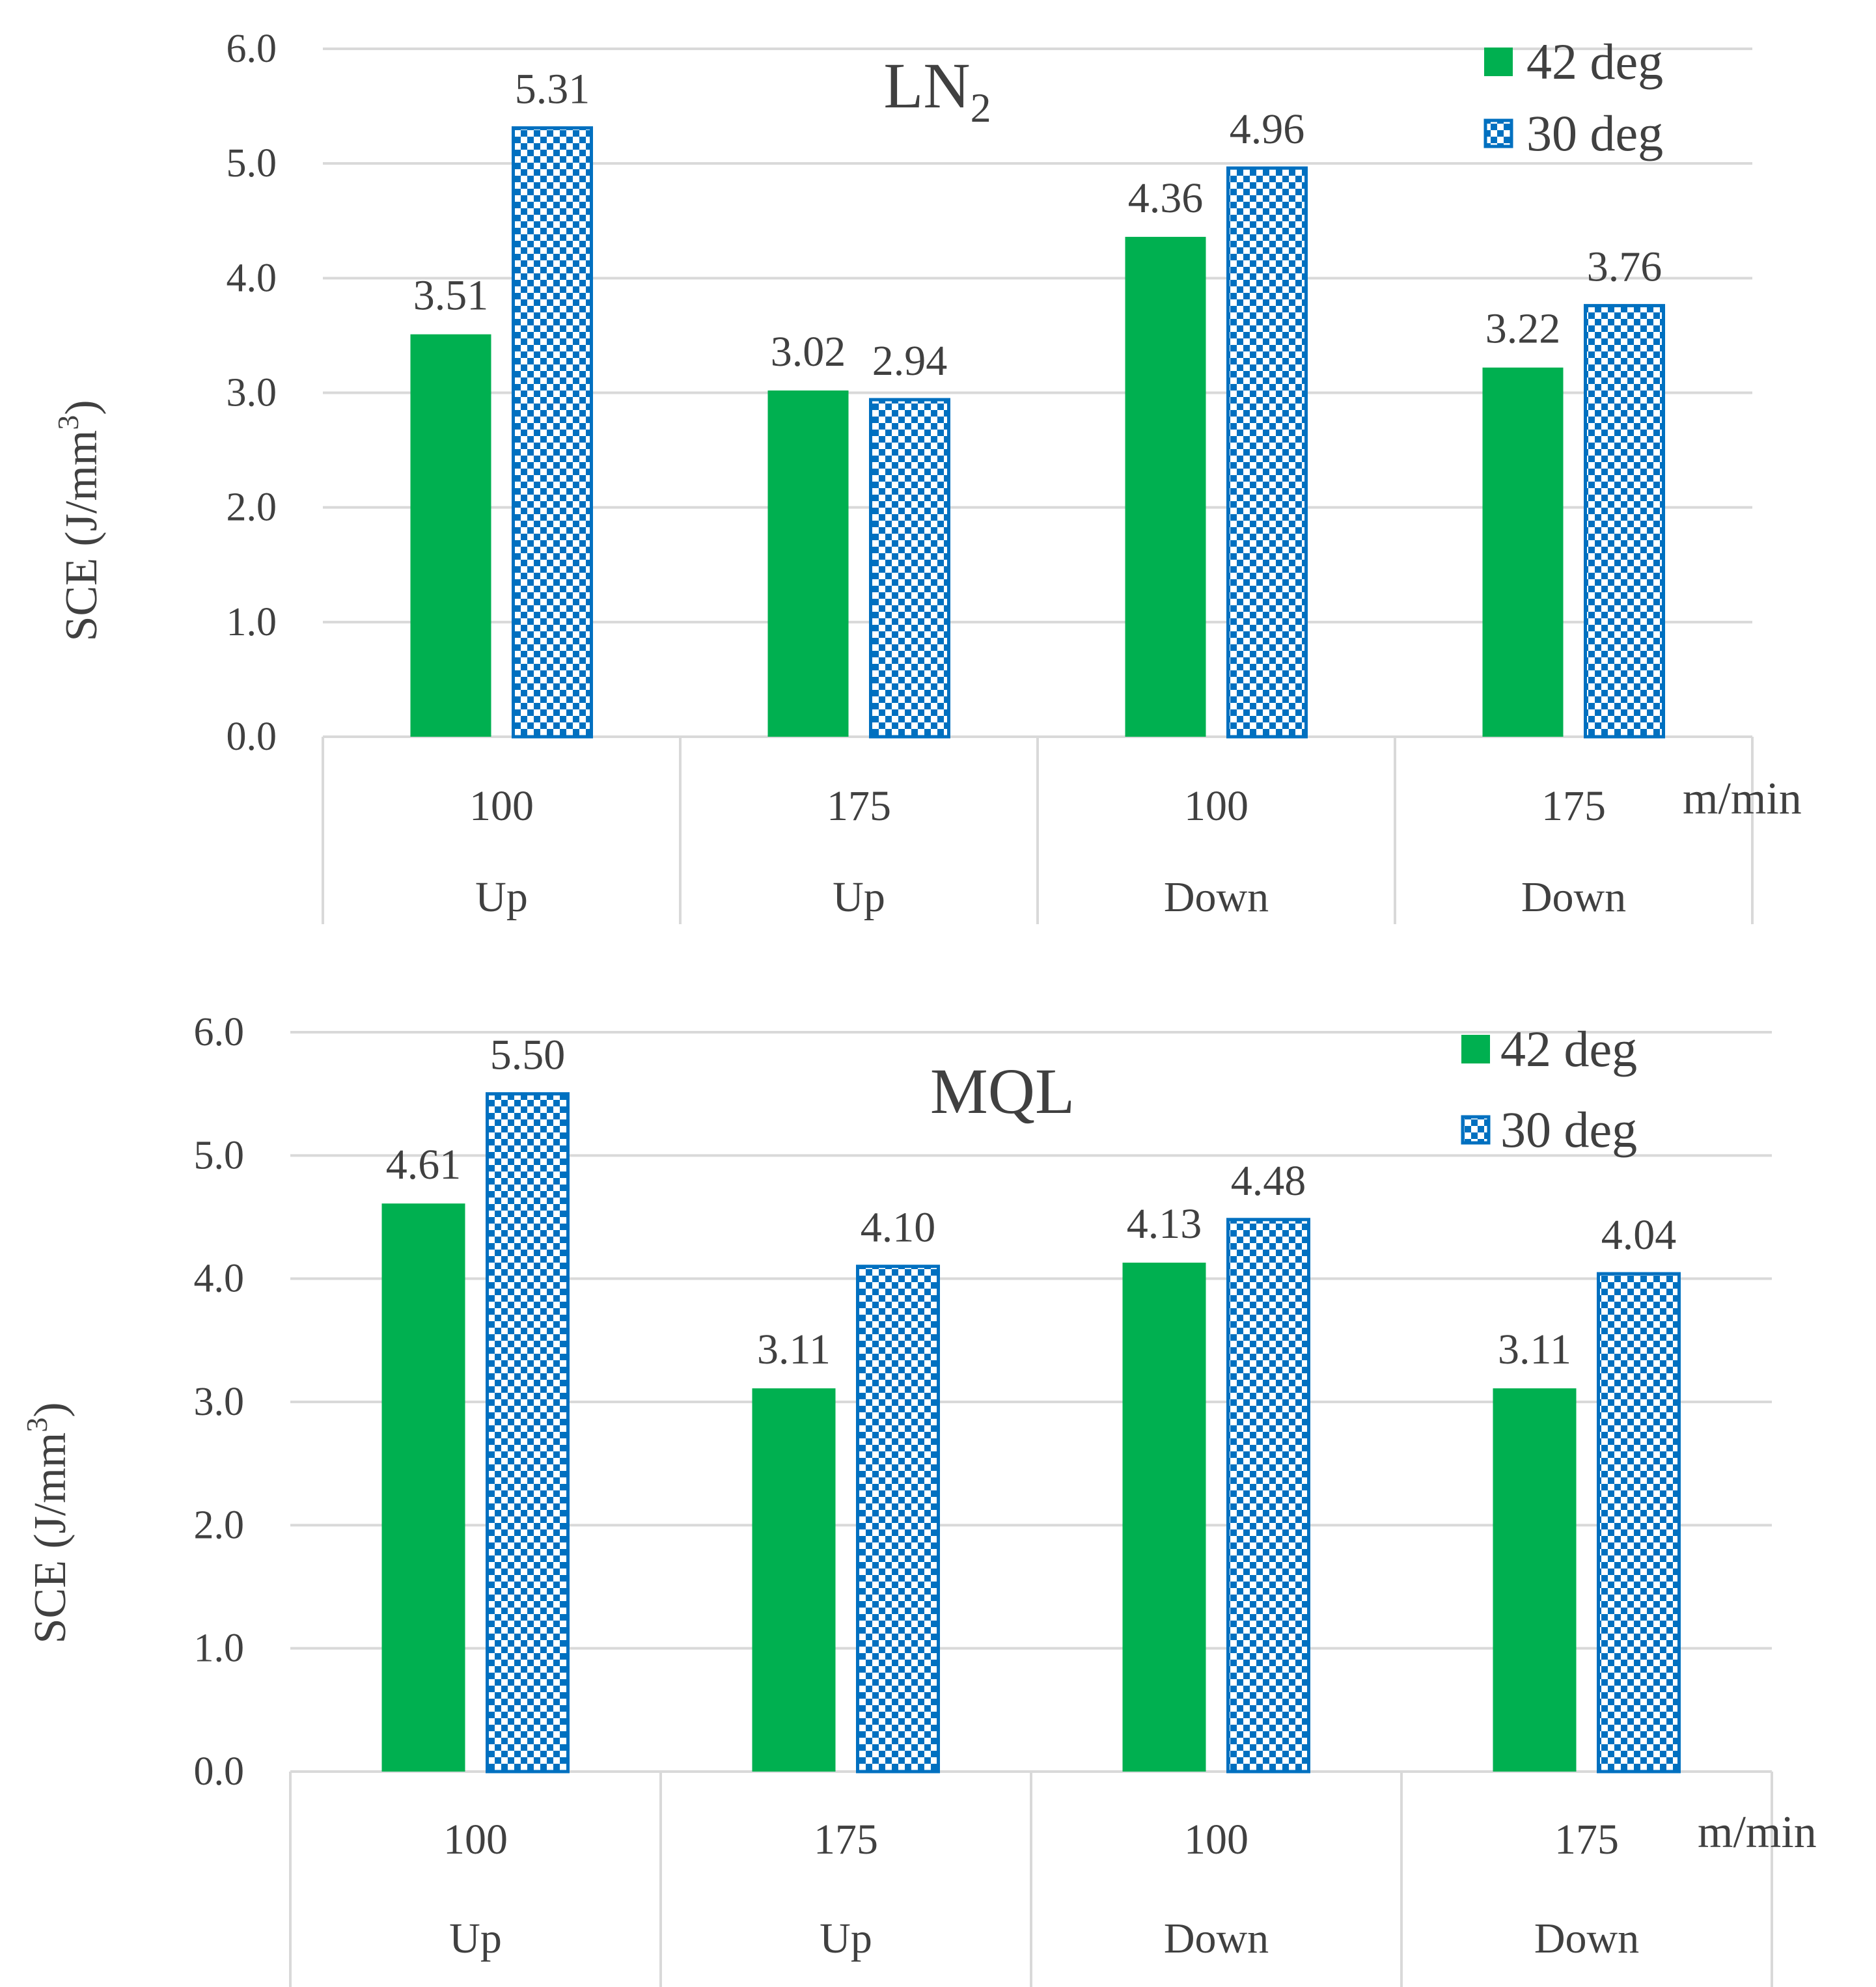  I want to click on data-label: 4.61, so click(424, 1164).